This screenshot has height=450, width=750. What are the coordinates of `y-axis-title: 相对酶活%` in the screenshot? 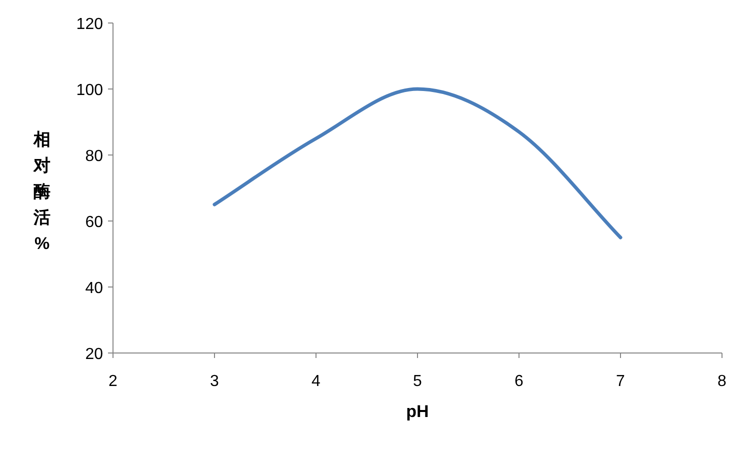 It's located at (41, 191).